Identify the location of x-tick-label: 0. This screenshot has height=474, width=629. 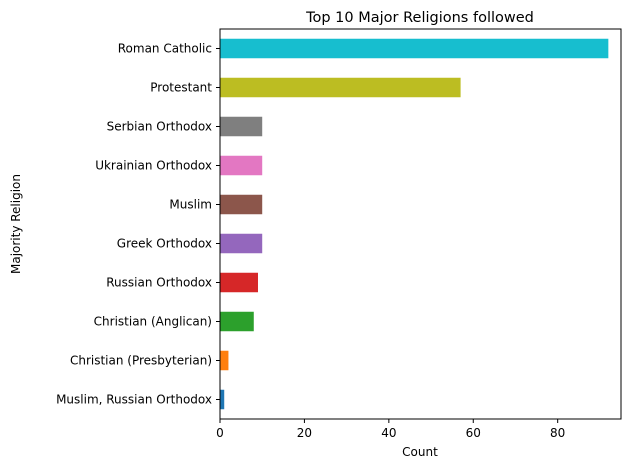
(220, 433).